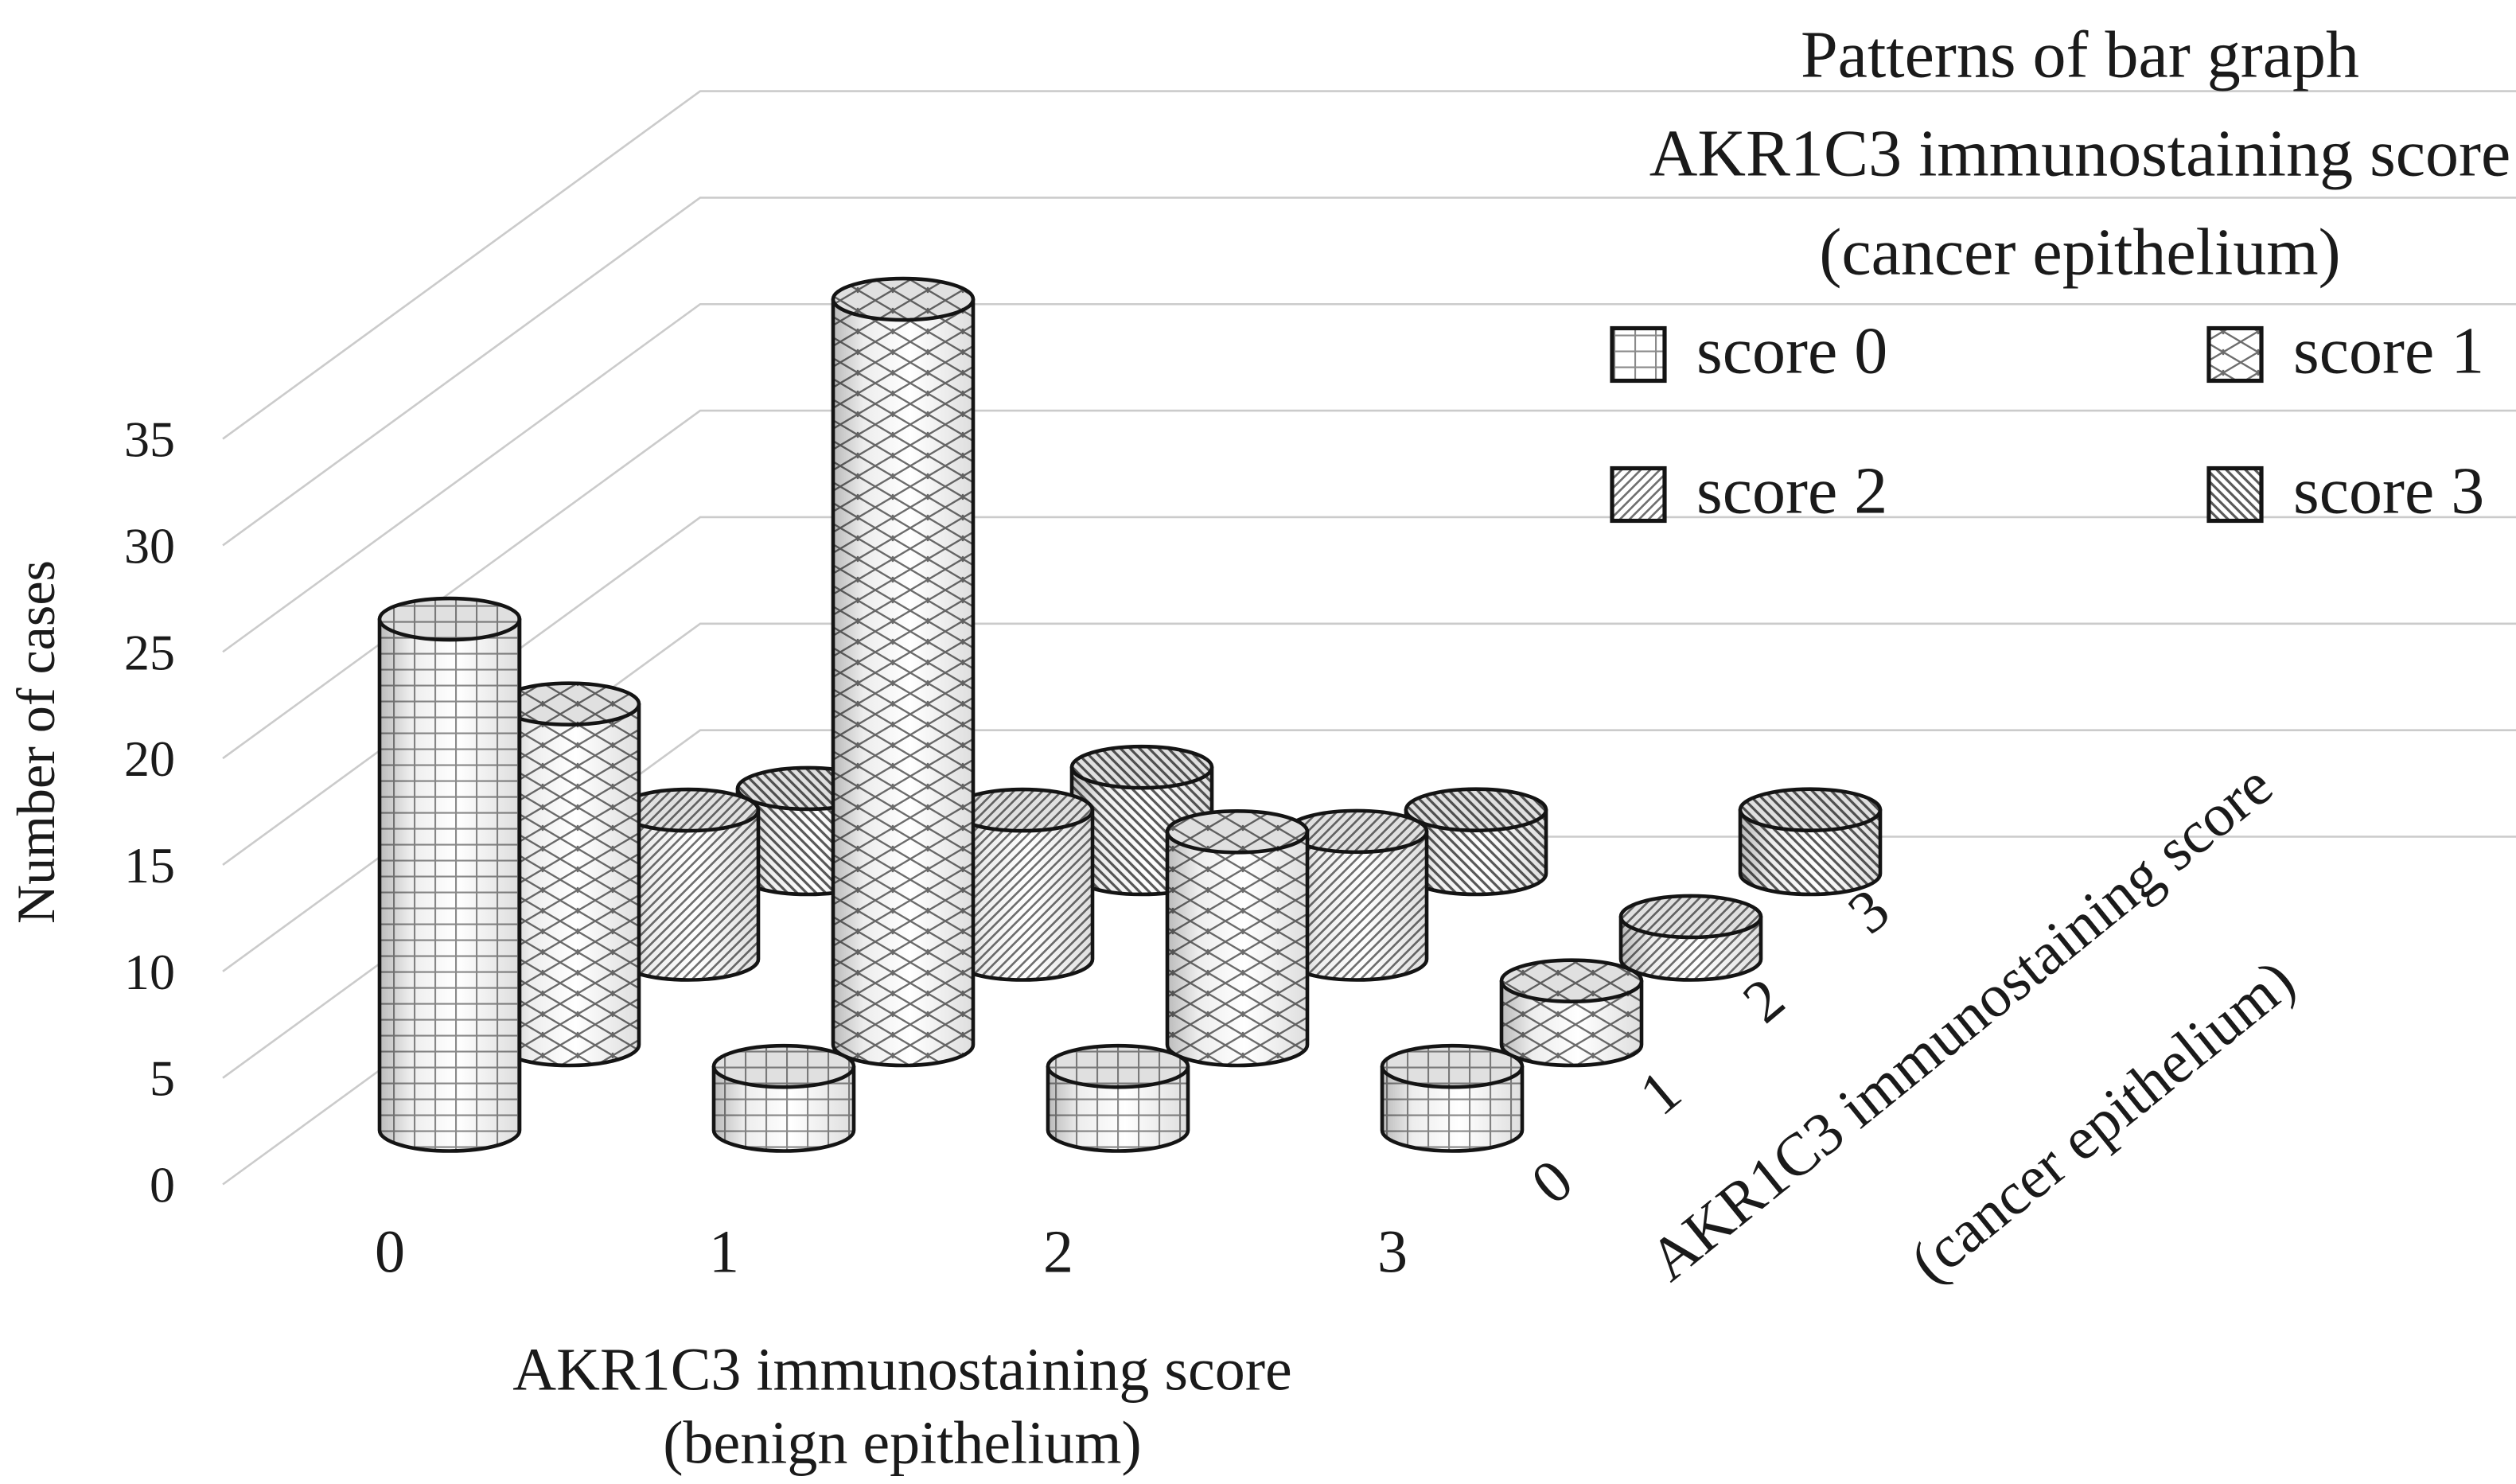  I want to click on legend-label: score 0, so click(1792, 351).